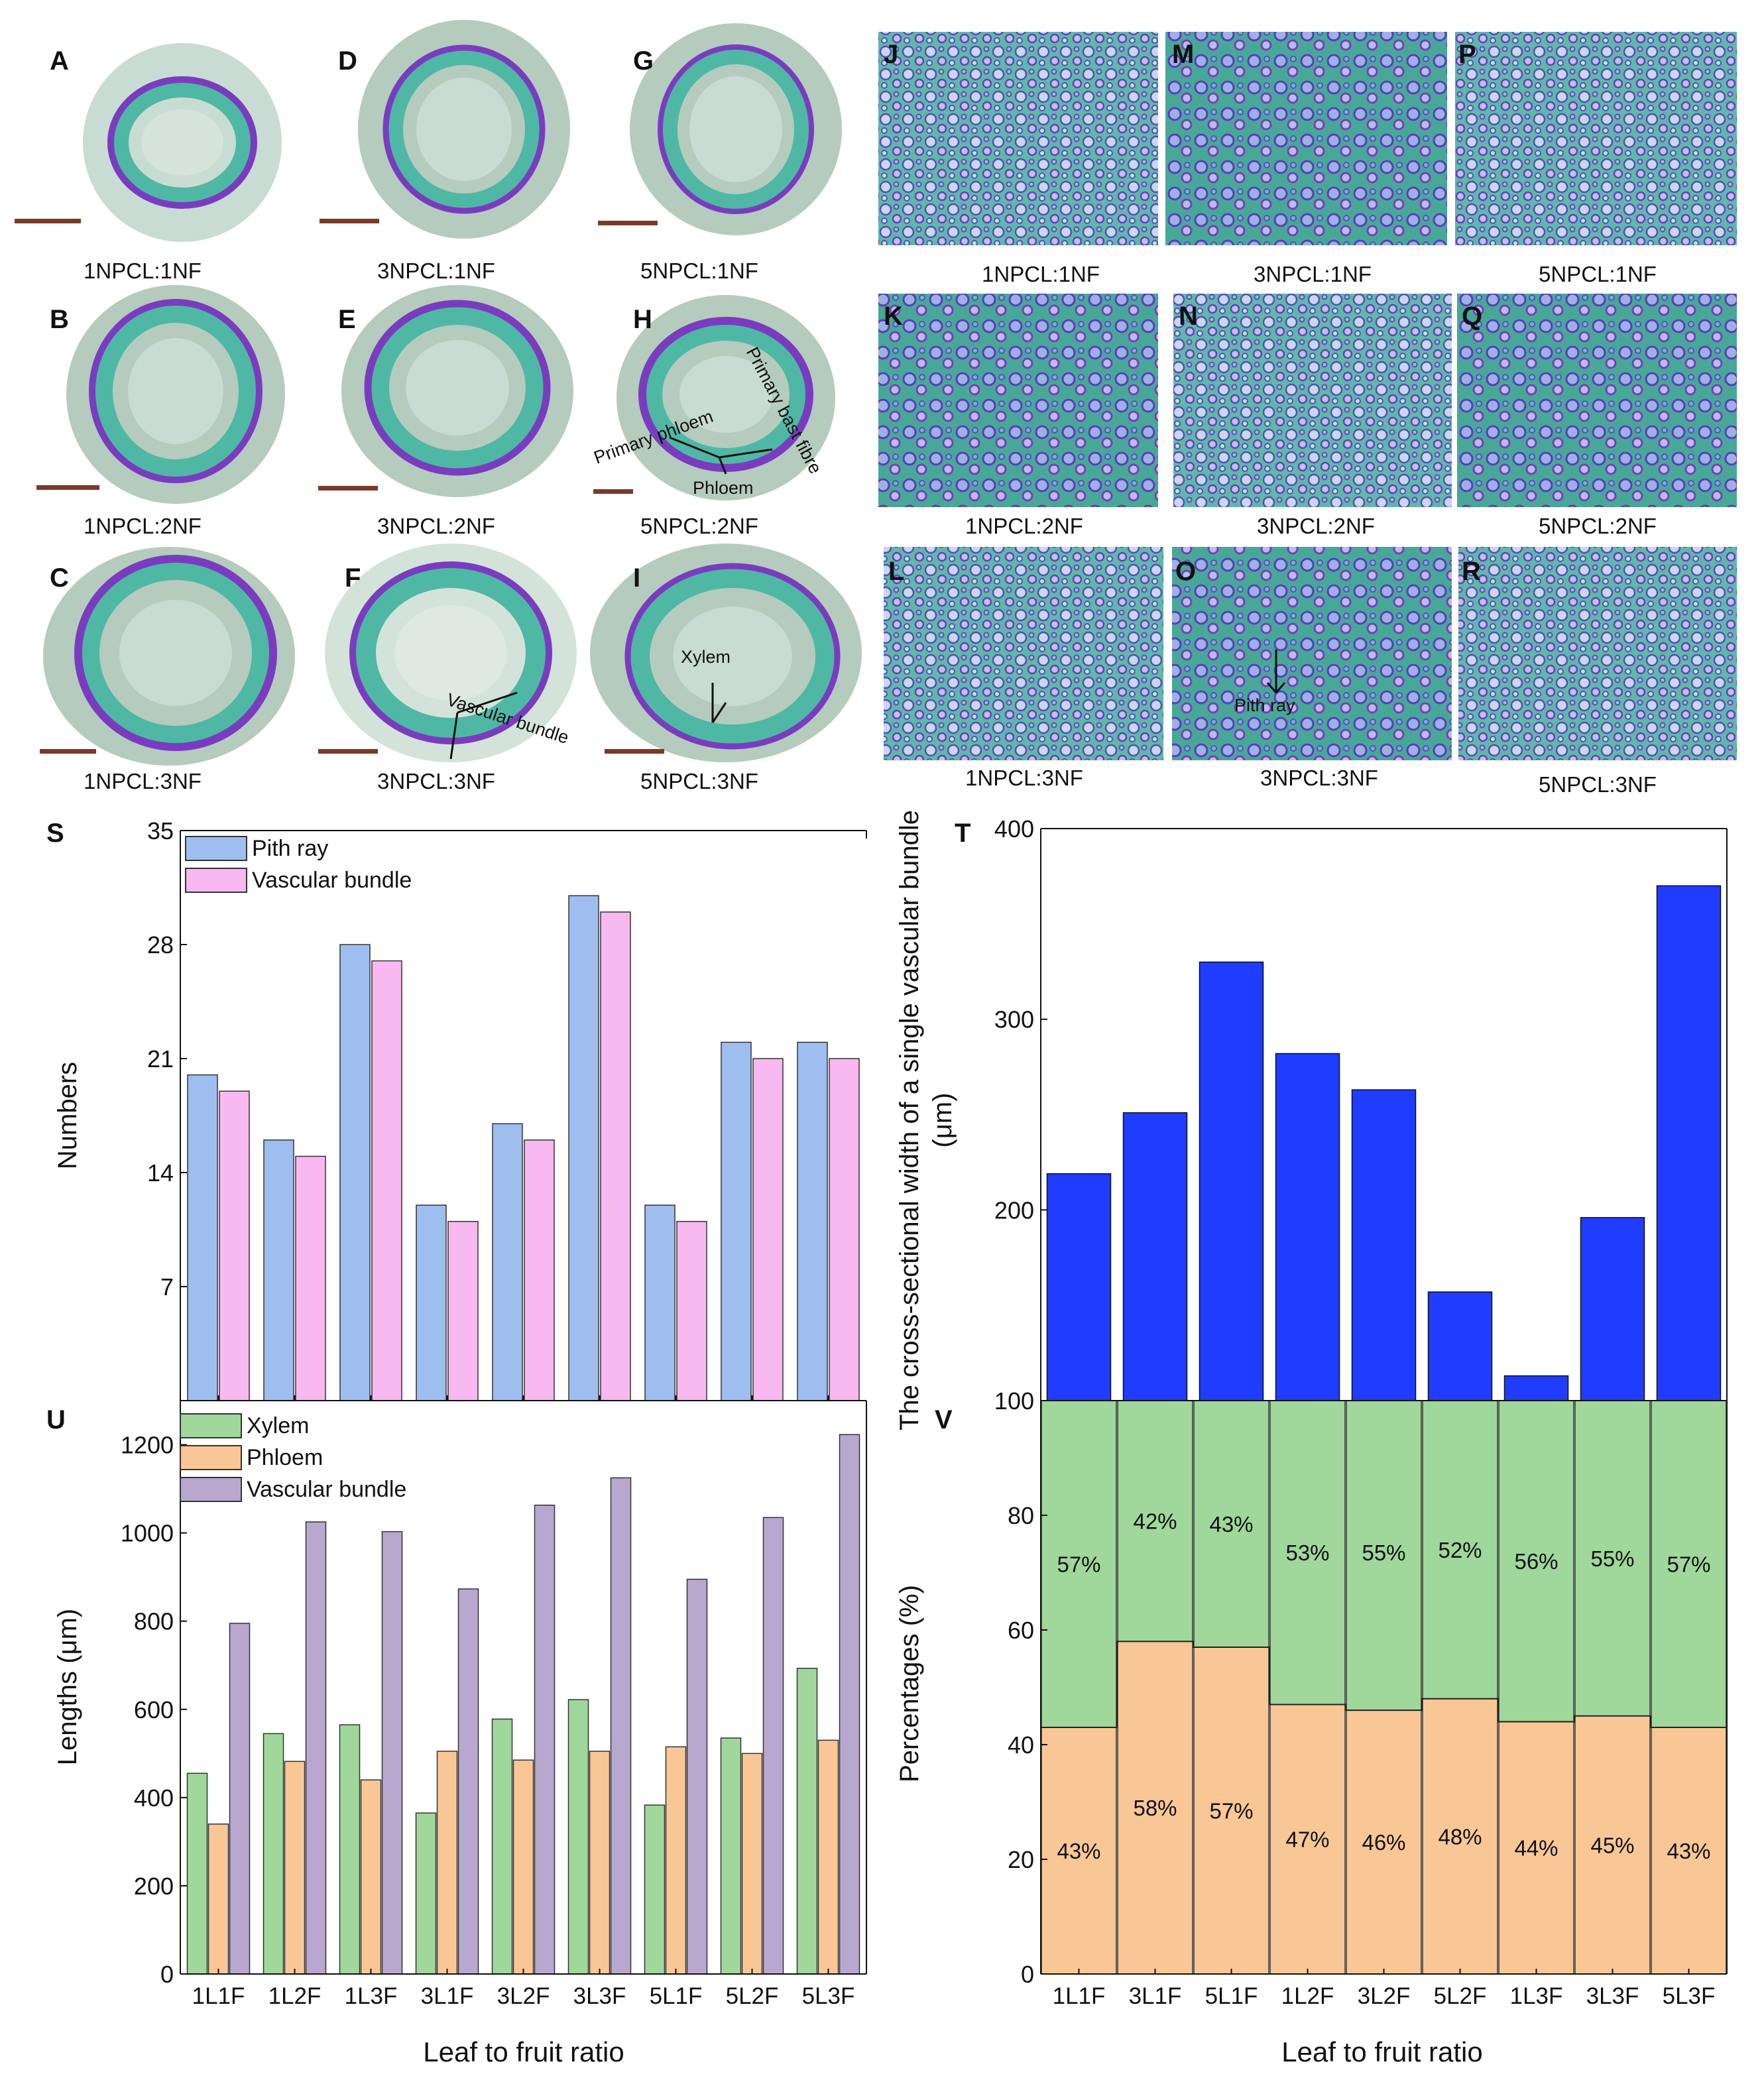 The image size is (1764, 2088). What do you see at coordinates (1688, 1564) in the screenshot?
I see `data-label-xylem: 57%` at bounding box center [1688, 1564].